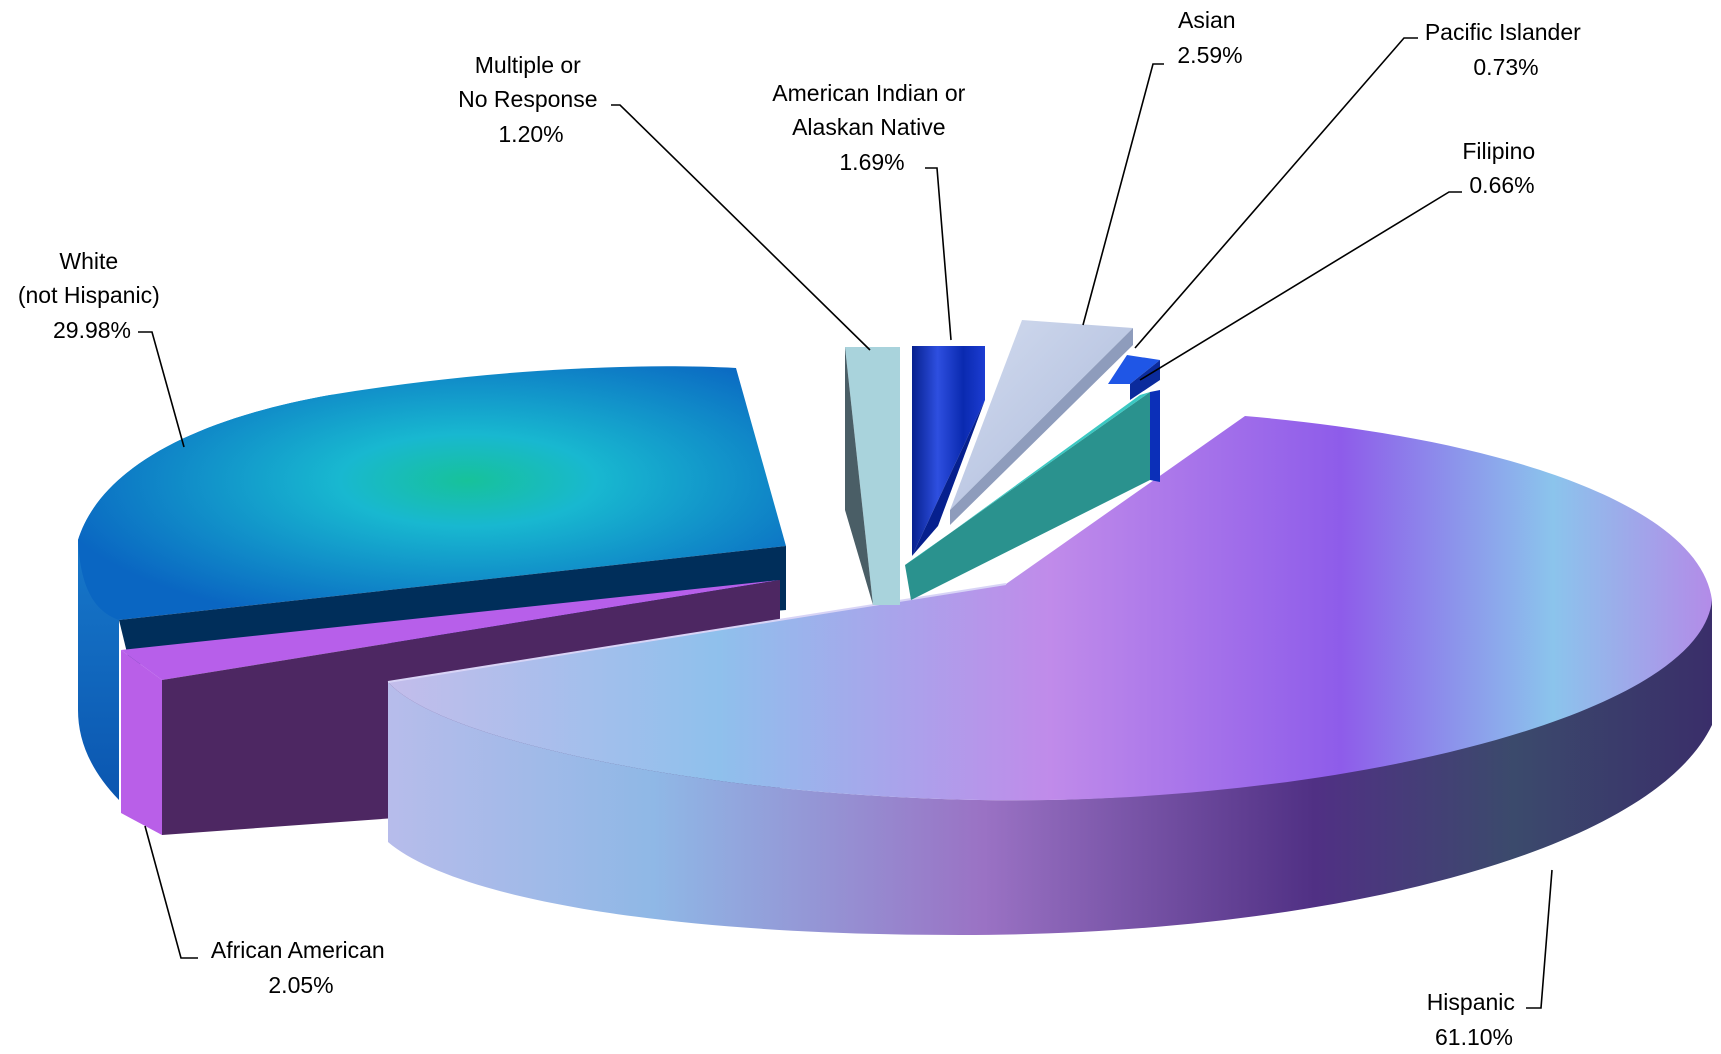 The image size is (1721, 1054). What do you see at coordinates (1209, 37) in the screenshot?
I see `label-asian: Asian 2.59%` at bounding box center [1209, 37].